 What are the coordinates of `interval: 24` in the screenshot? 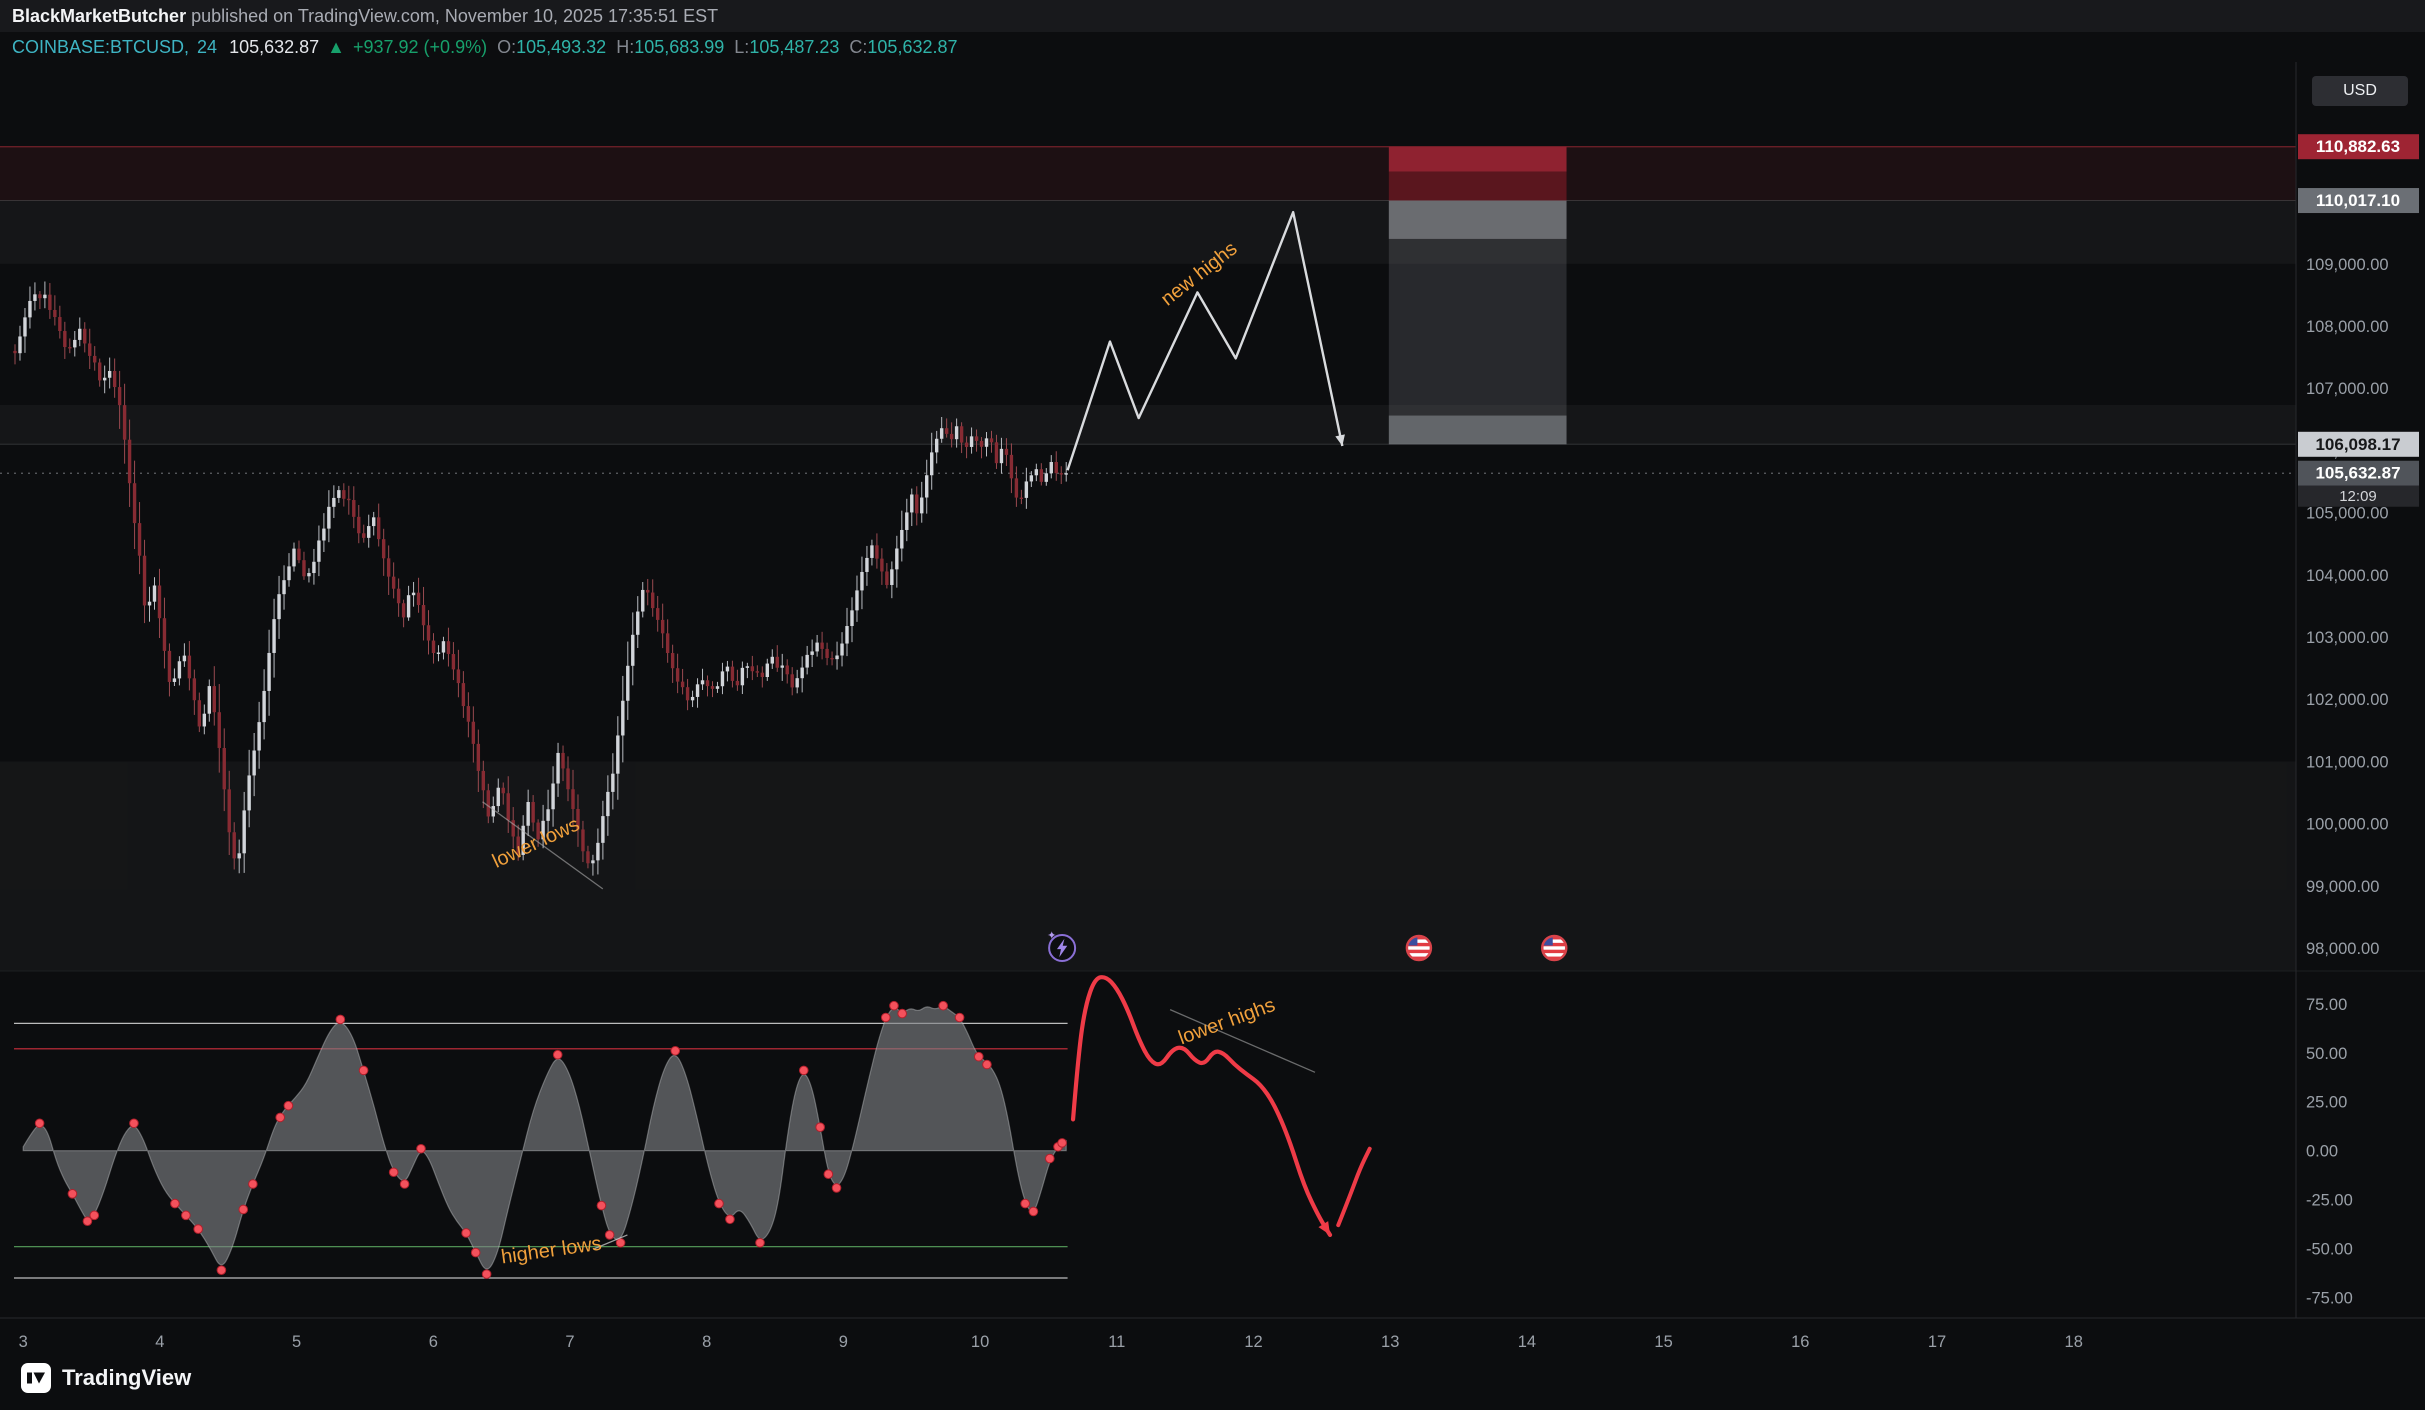 It's located at (207, 46).